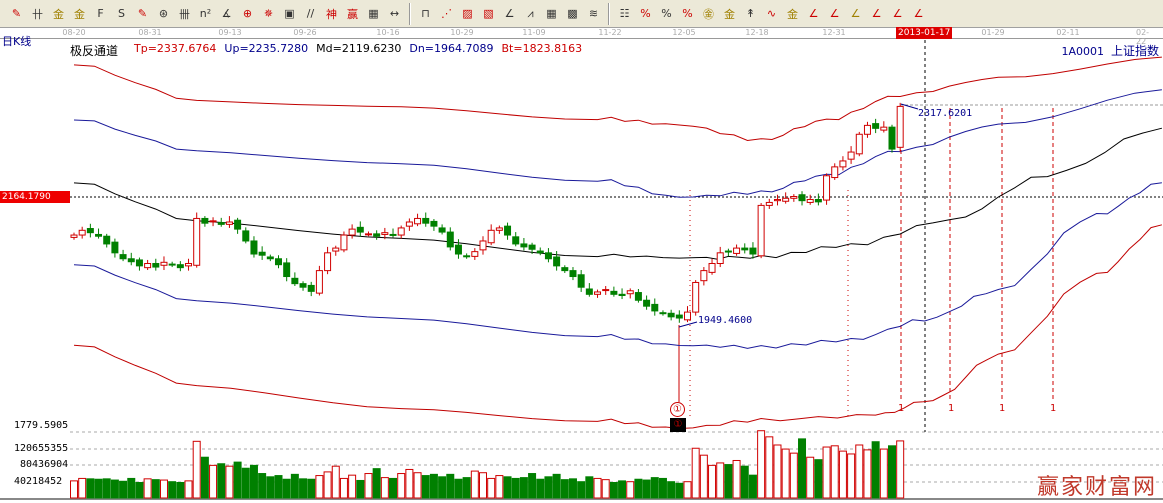 Image resolution: width=1163 pixels, height=503 pixels. Describe the element at coordinates (542, 48) in the screenshot. I see `bt-value: Bt=1823.8163` at that location.